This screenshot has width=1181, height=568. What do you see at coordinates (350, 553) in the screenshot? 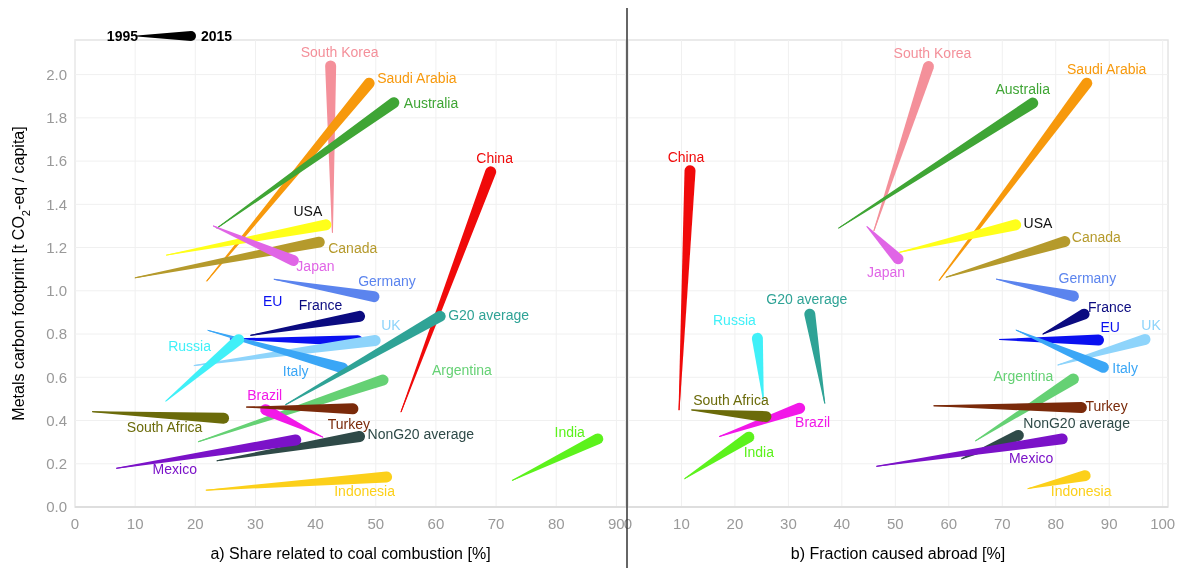
I see `x-axis-title: a) Share related to coal combustion [%]` at bounding box center [350, 553].